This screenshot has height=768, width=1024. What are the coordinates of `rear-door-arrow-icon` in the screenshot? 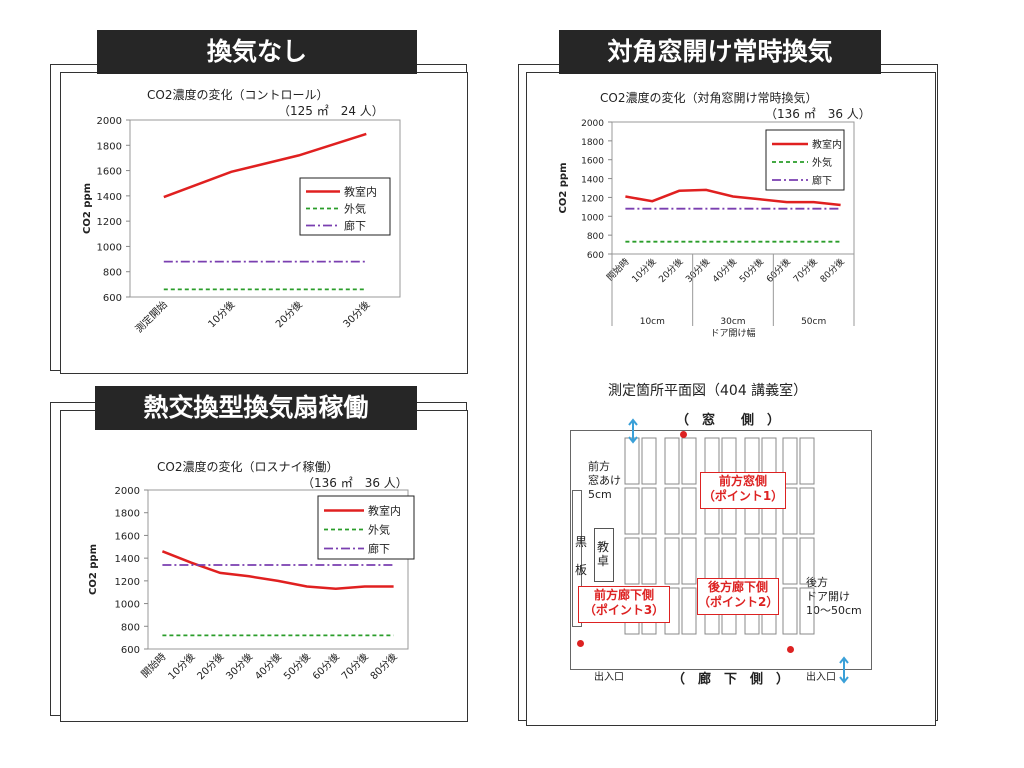 It's located at (844, 670).